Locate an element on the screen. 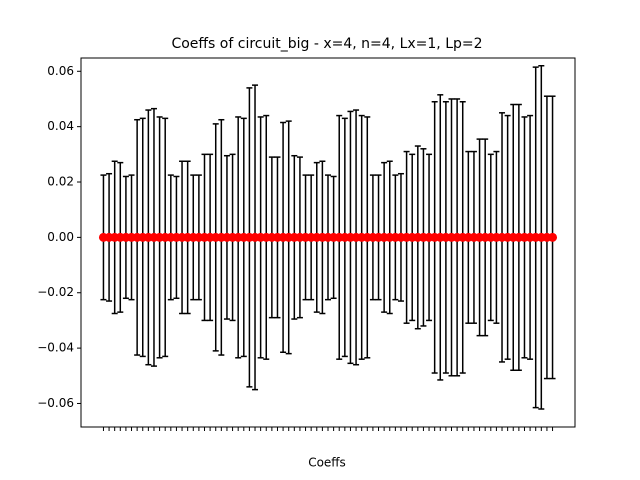 The image size is (640, 480). y-tick-label: −0.04 is located at coordinates (55, 348).